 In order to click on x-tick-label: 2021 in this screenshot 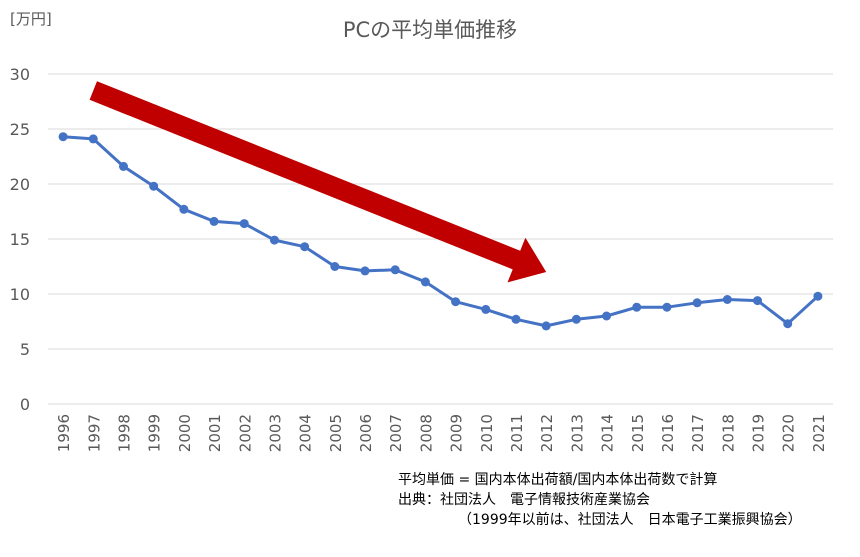, I will do `click(819, 433)`.